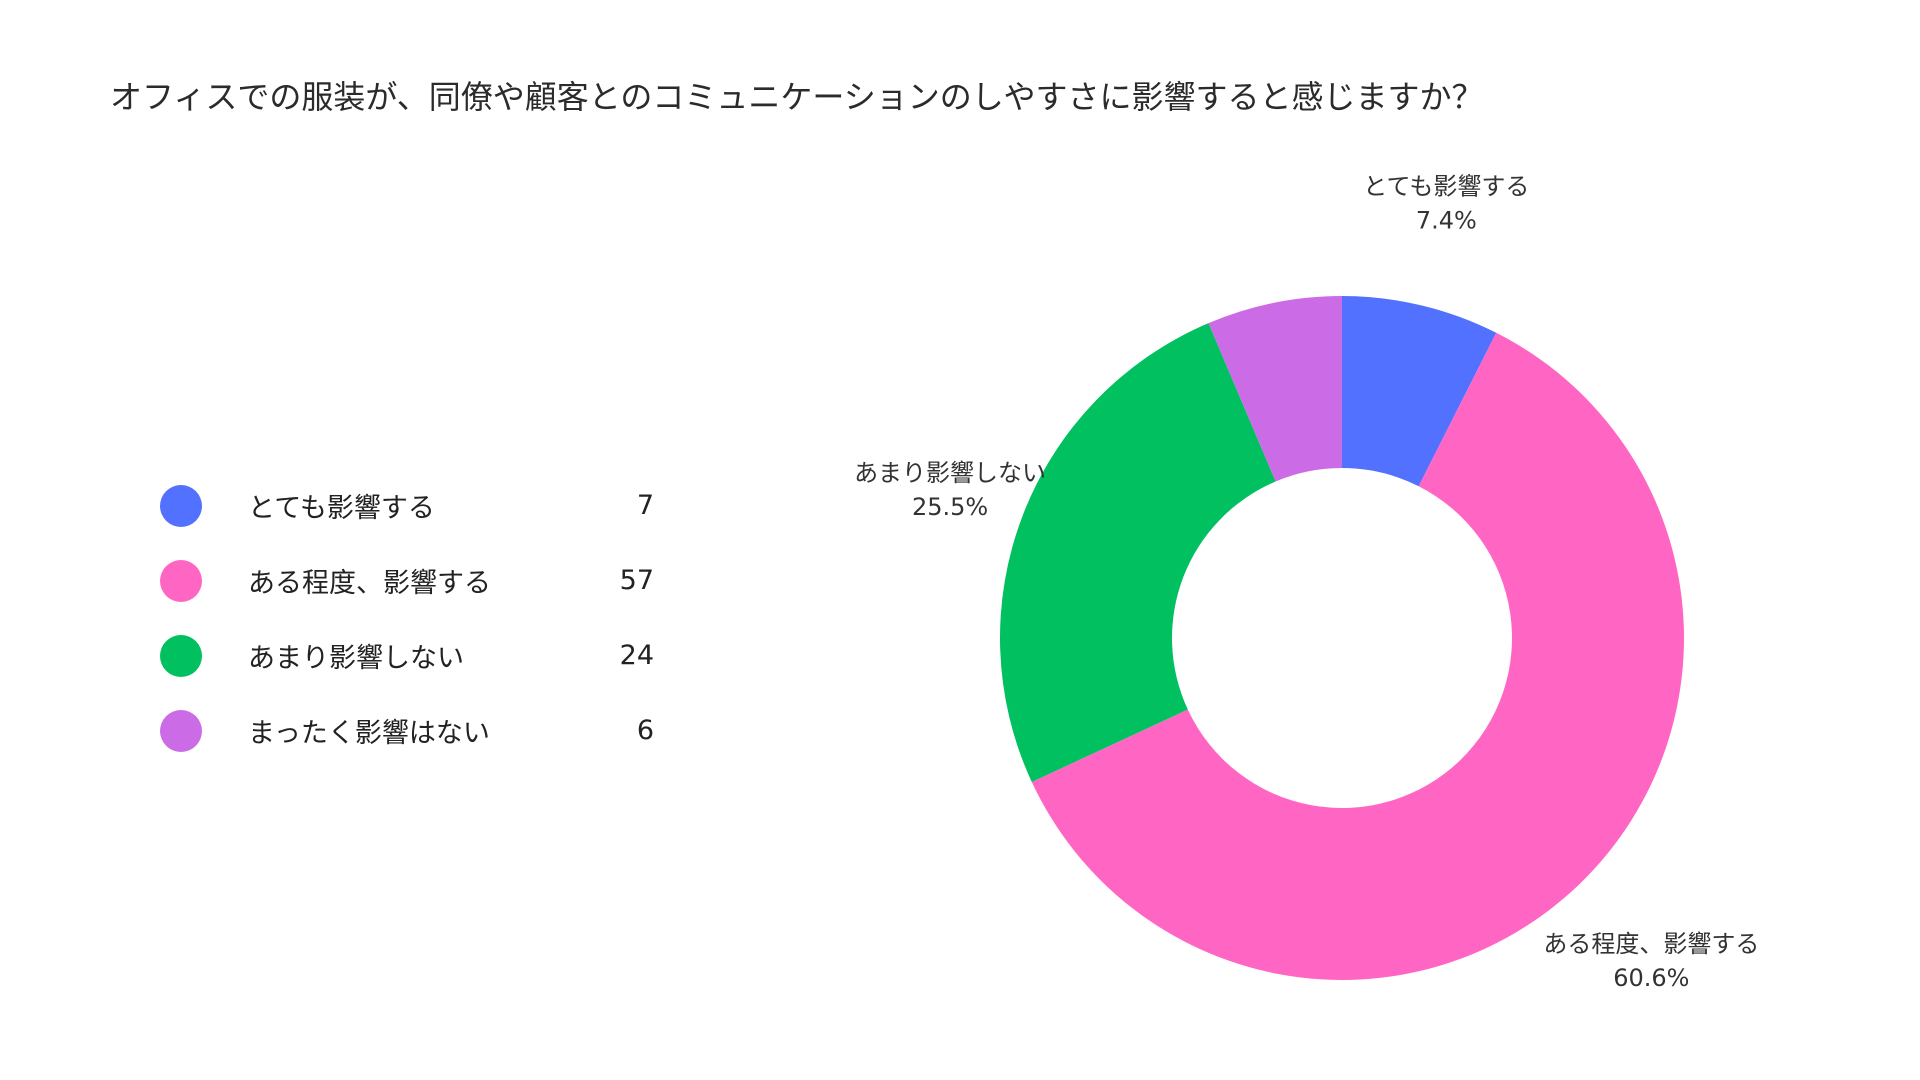  Describe the element at coordinates (1446, 220) in the screenshot. I see `slice-label-percent: 7.4%` at that location.